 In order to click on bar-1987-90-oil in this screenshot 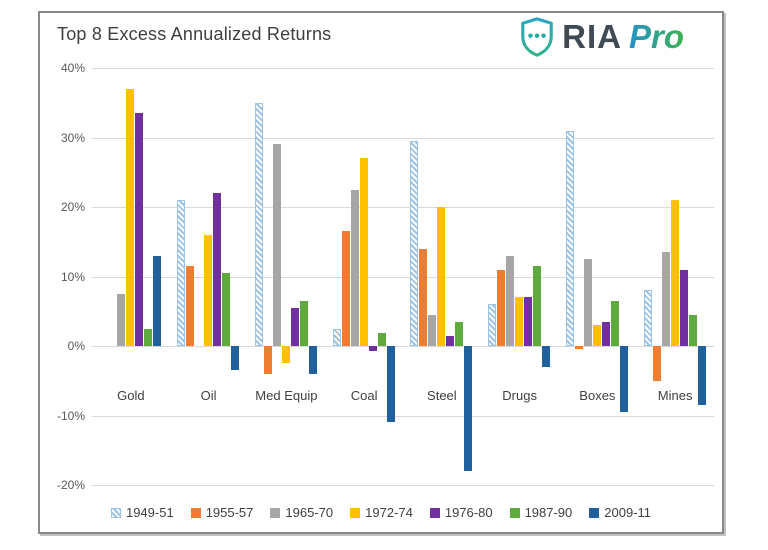, I will do `click(226, 309)`.